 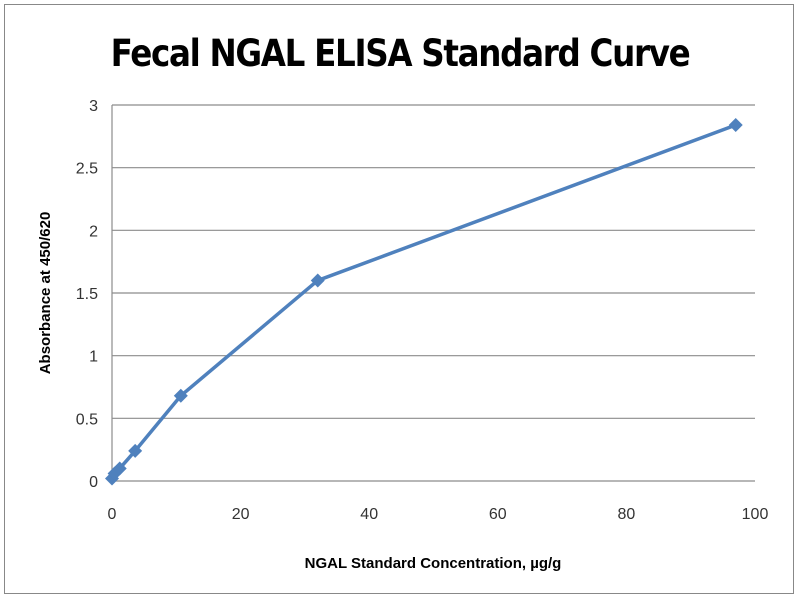 I want to click on y-tick-label: 2.5, so click(x=87, y=169).